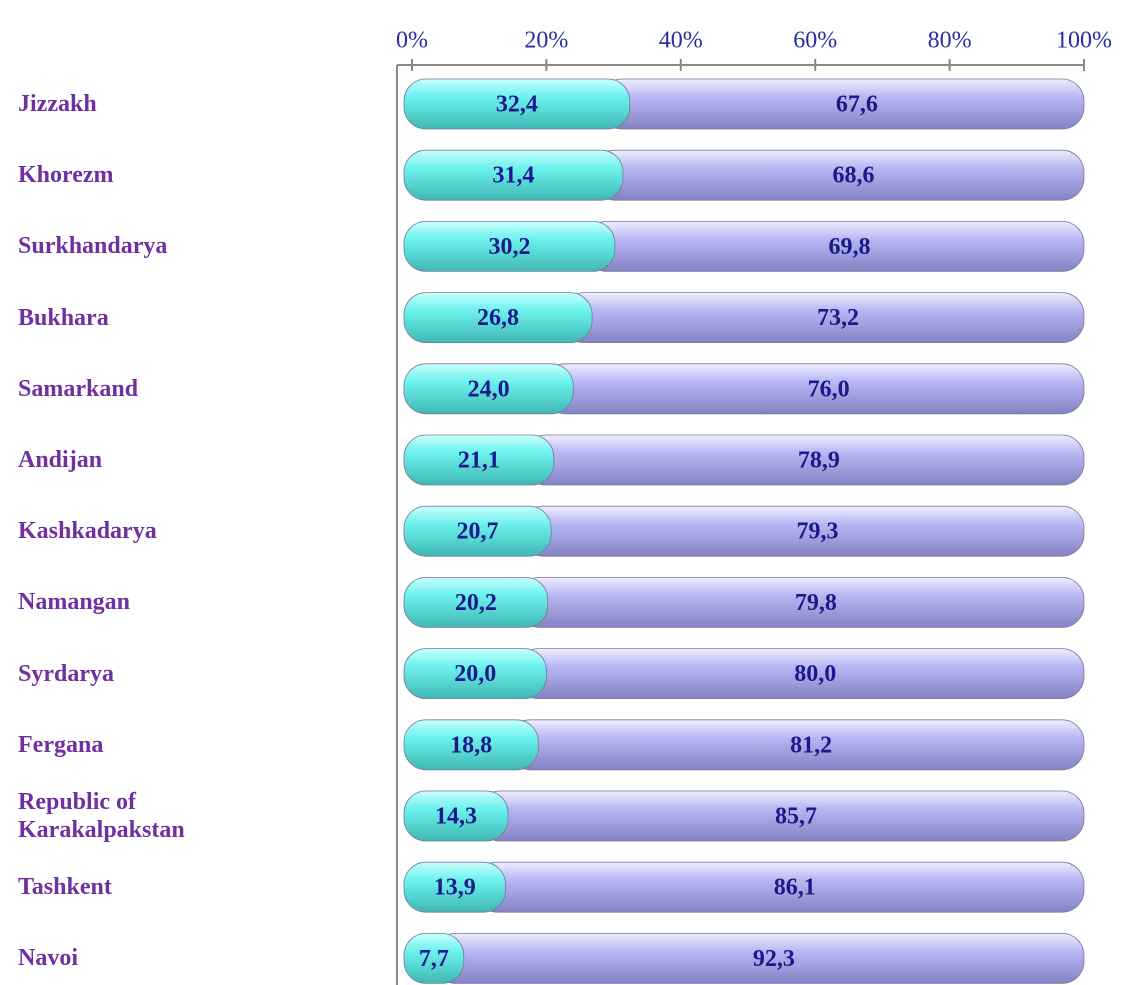  What do you see at coordinates (61, 744) in the screenshot?
I see `category-label: Fergana` at bounding box center [61, 744].